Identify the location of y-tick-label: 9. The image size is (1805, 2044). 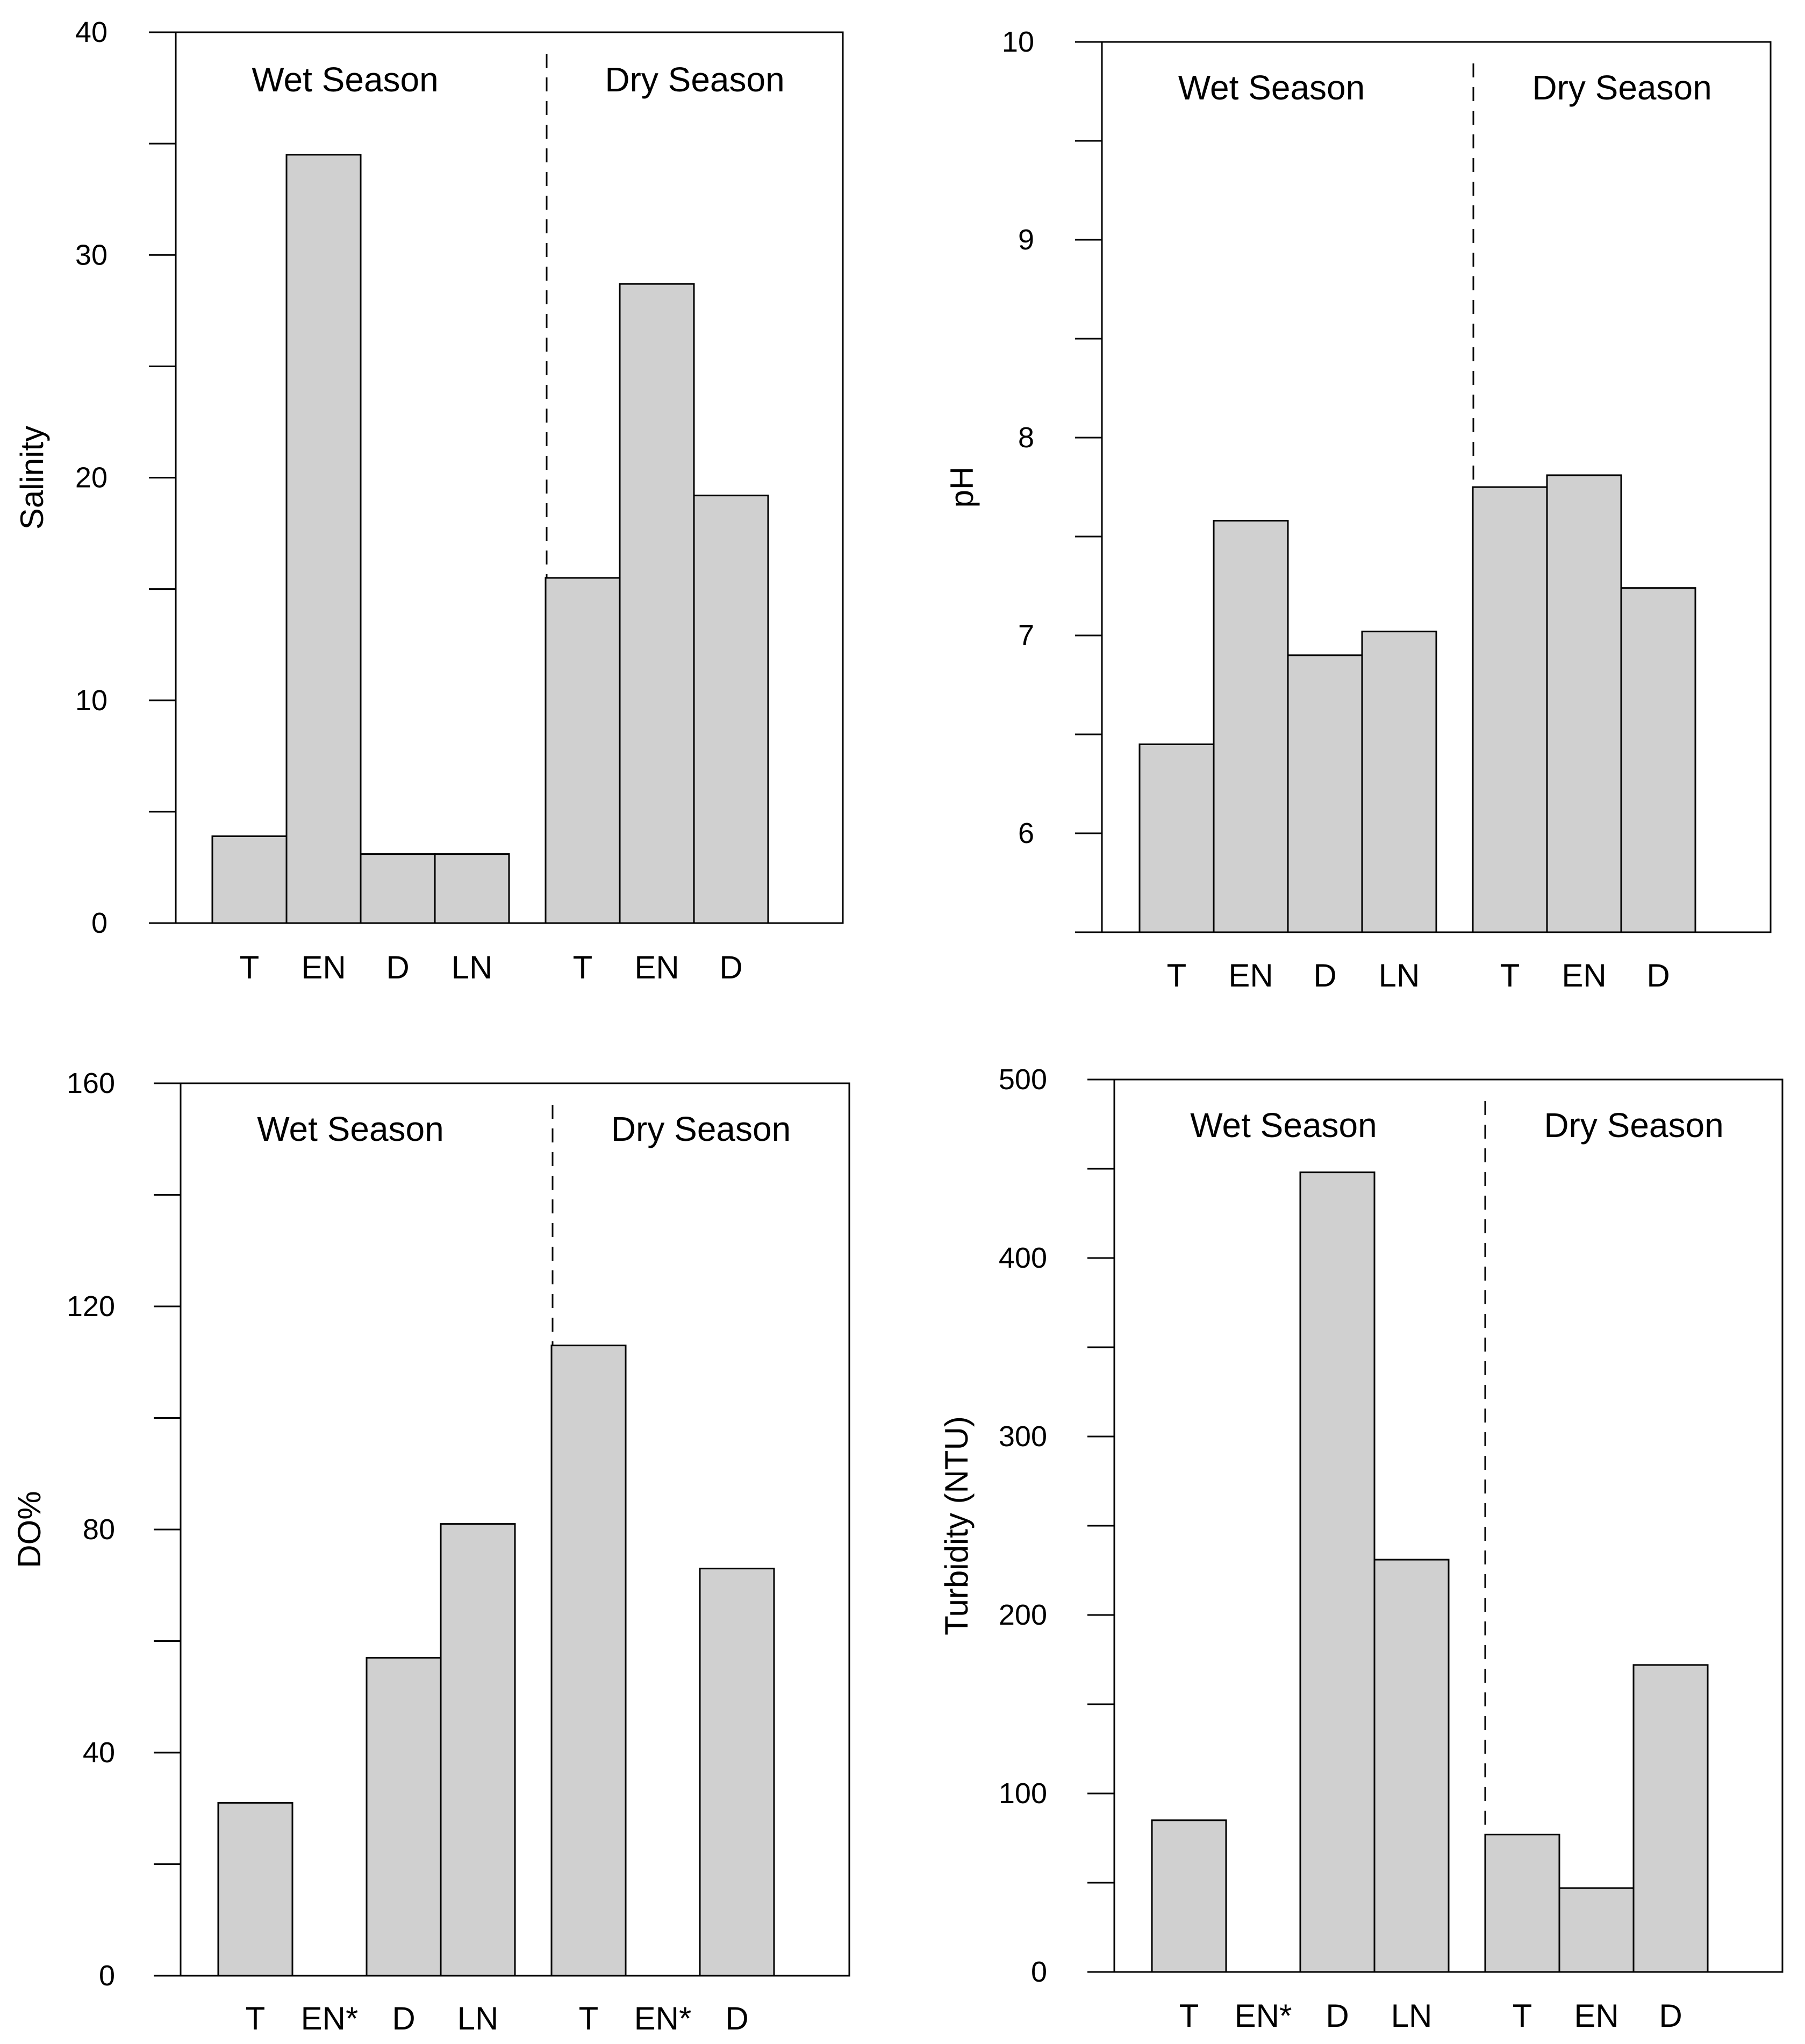
(1026, 240).